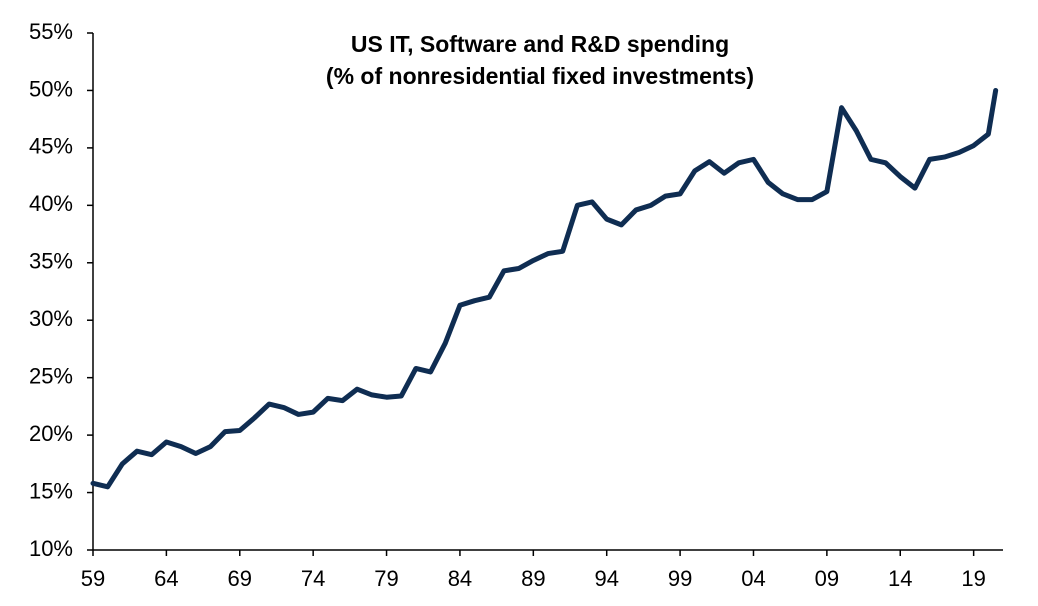 This screenshot has height=606, width=1038. I want to click on x-tick-label: 94, so click(606, 578).